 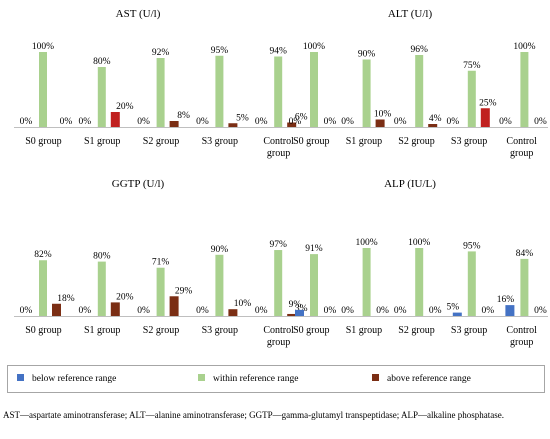 I want to click on data-label-within-reference-range-control-group: 100%, so click(x=524, y=47).